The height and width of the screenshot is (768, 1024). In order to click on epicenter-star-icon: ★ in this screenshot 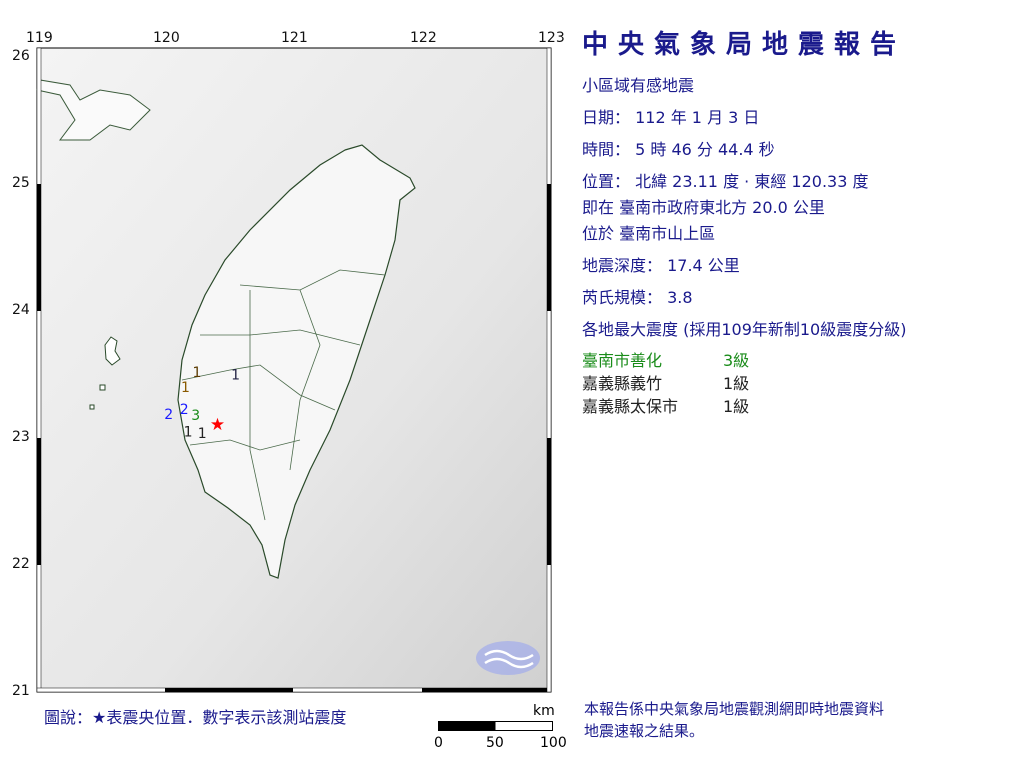, I will do `click(217, 425)`.